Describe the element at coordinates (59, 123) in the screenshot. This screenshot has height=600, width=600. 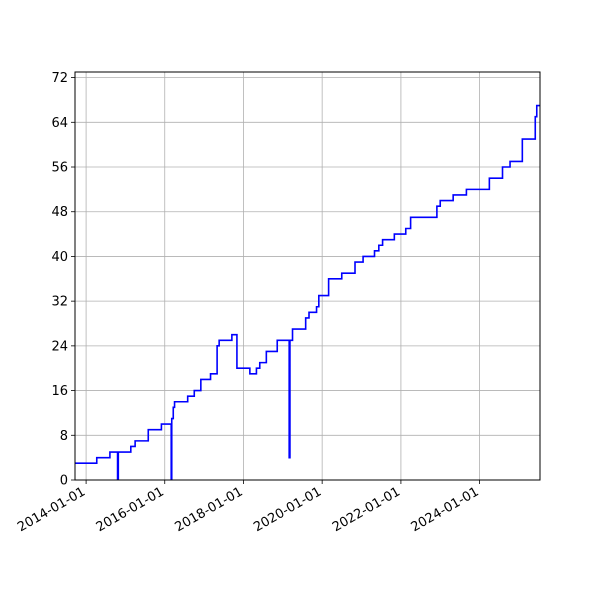
I see `y-tick-label: 64` at that location.